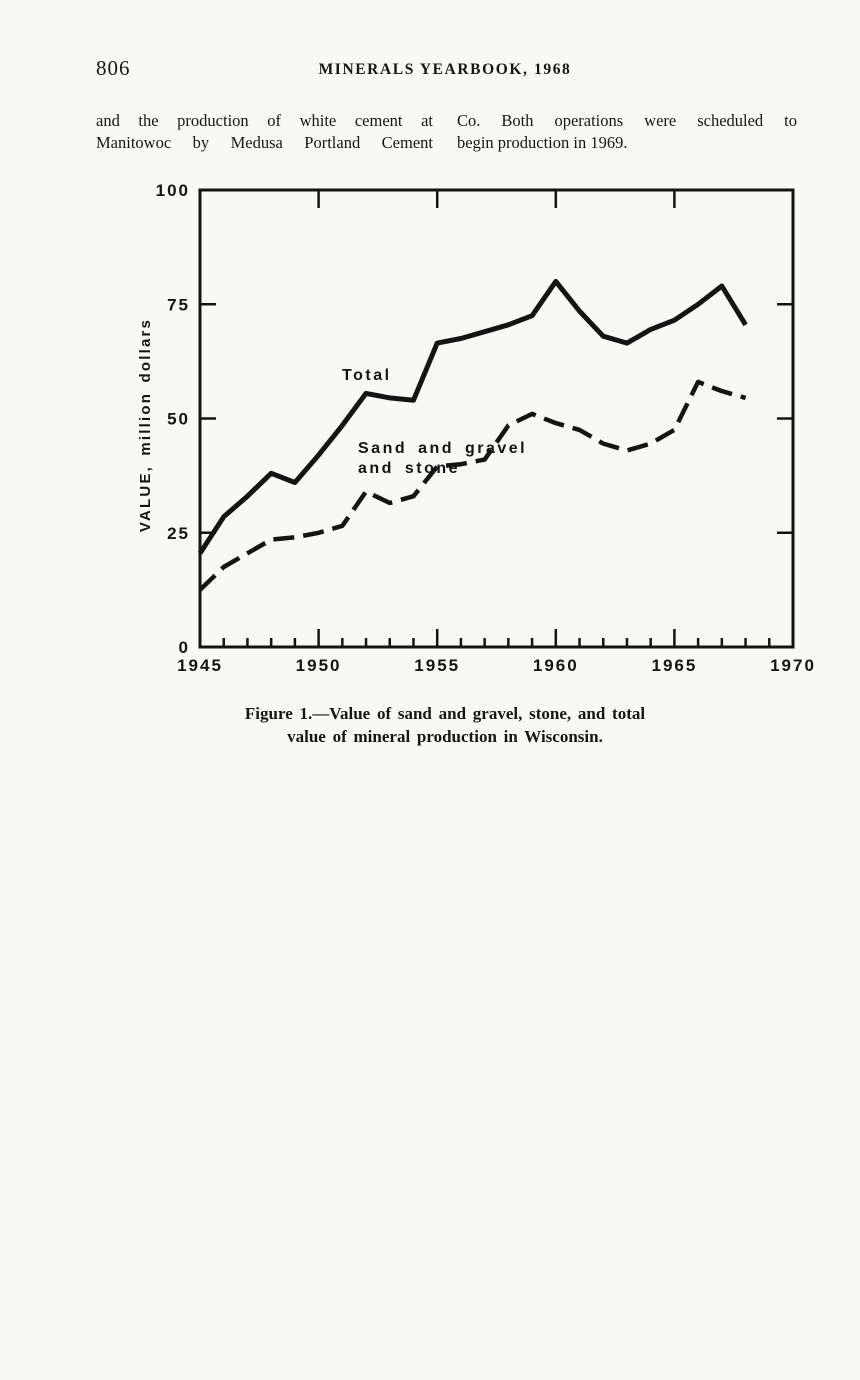 The height and width of the screenshot is (1380, 860). What do you see at coordinates (184, 647) in the screenshot?
I see `y-tick-label: 0` at bounding box center [184, 647].